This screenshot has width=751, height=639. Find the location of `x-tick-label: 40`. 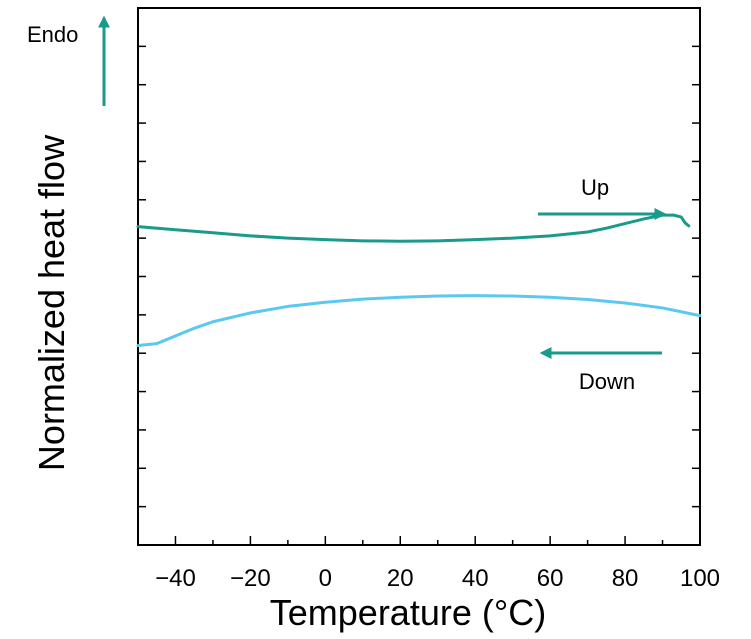

x-tick-label: 40 is located at coordinates (475, 578).